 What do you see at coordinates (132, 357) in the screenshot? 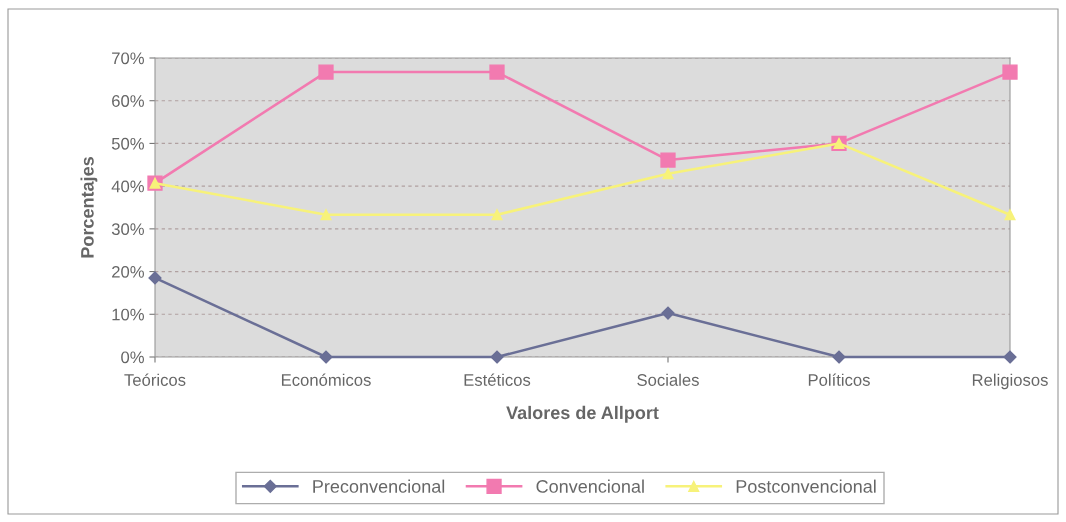
I see `y-tick-label: 0%` at bounding box center [132, 357].